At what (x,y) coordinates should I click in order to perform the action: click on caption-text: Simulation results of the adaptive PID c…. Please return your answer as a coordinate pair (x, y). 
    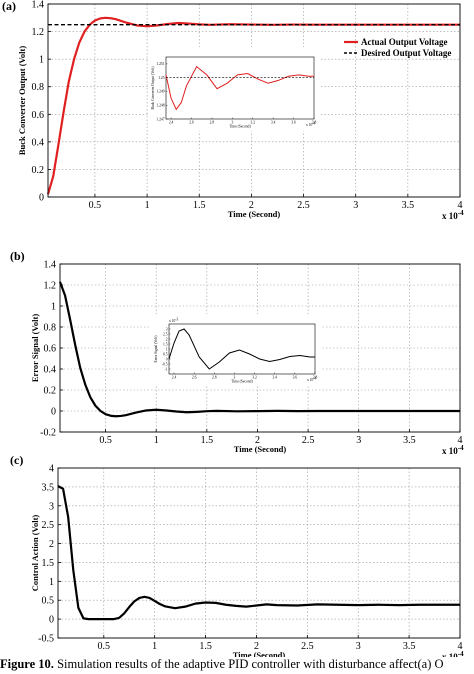
    Looking at the image, I should click on (250, 664).